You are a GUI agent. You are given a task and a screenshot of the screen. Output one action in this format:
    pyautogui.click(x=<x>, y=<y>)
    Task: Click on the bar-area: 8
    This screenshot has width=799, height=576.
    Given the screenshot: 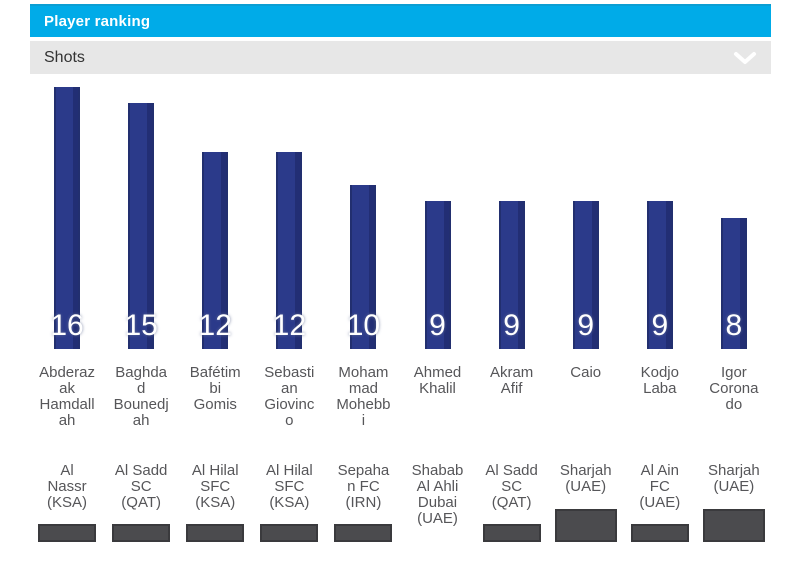 What is the action you would take?
    pyautogui.click(x=734, y=211)
    